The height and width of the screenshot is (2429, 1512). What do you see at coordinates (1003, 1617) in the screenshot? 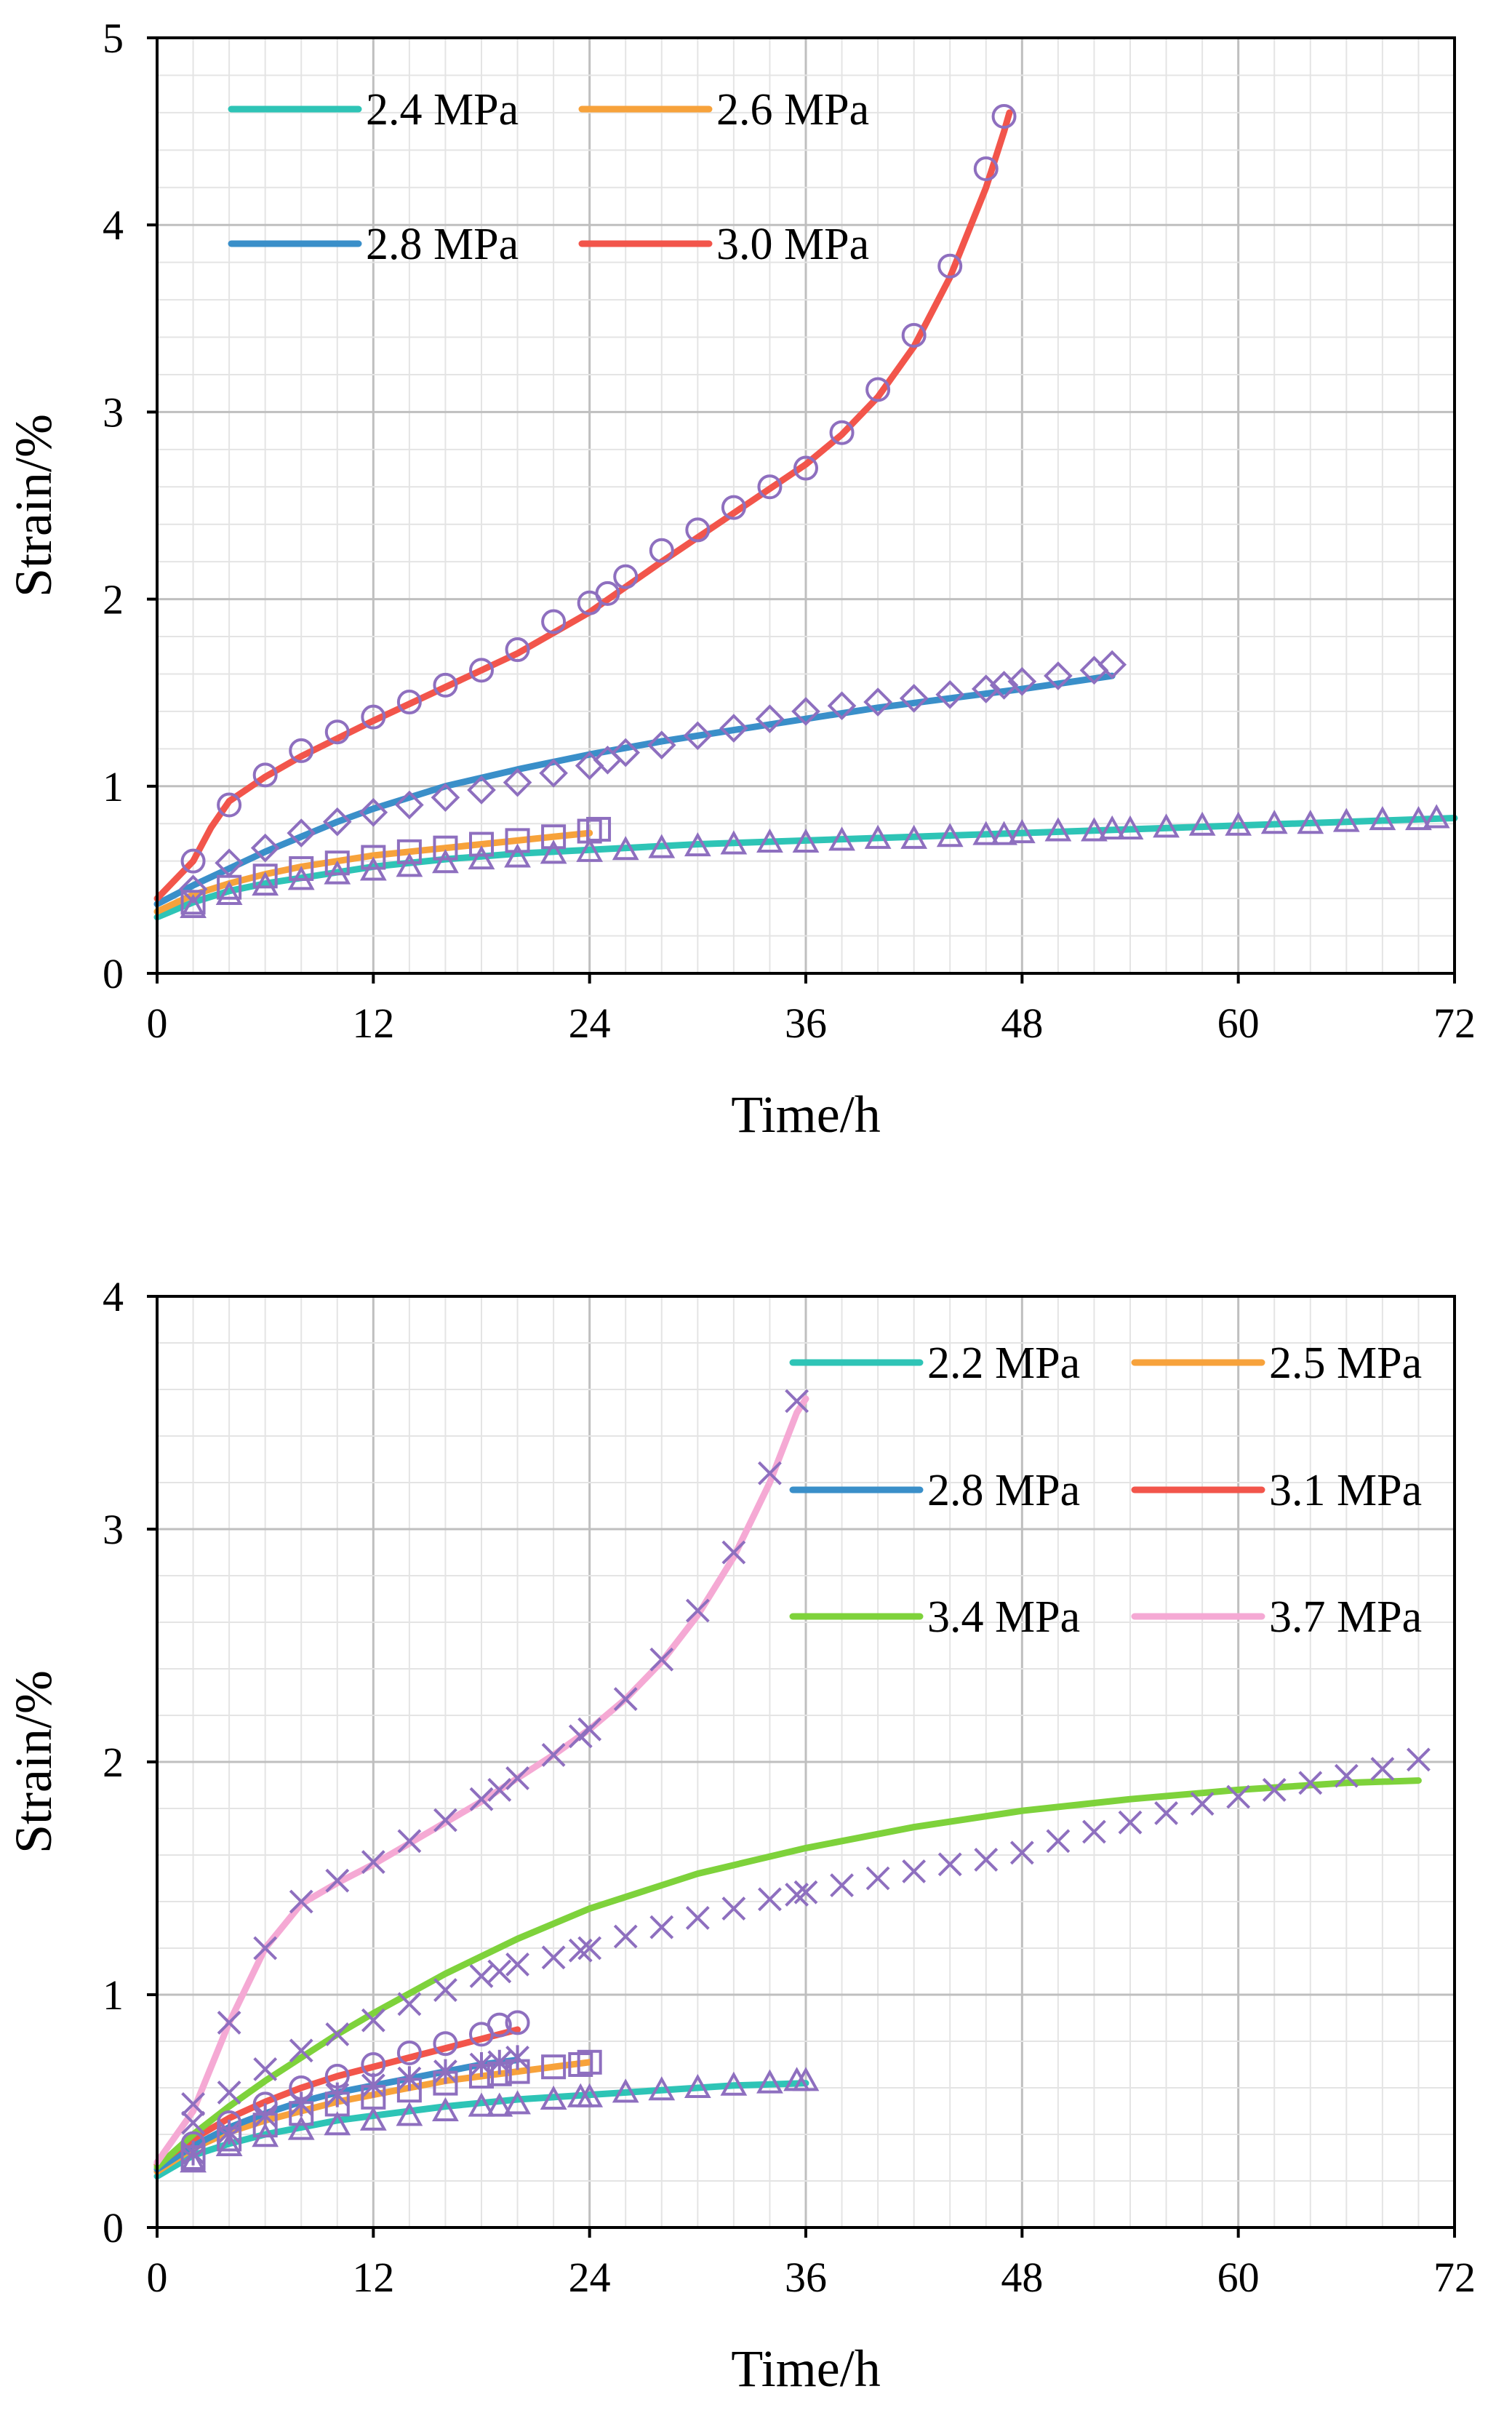
I see `legend-label: 3.4 MPa` at bounding box center [1003, 1617].